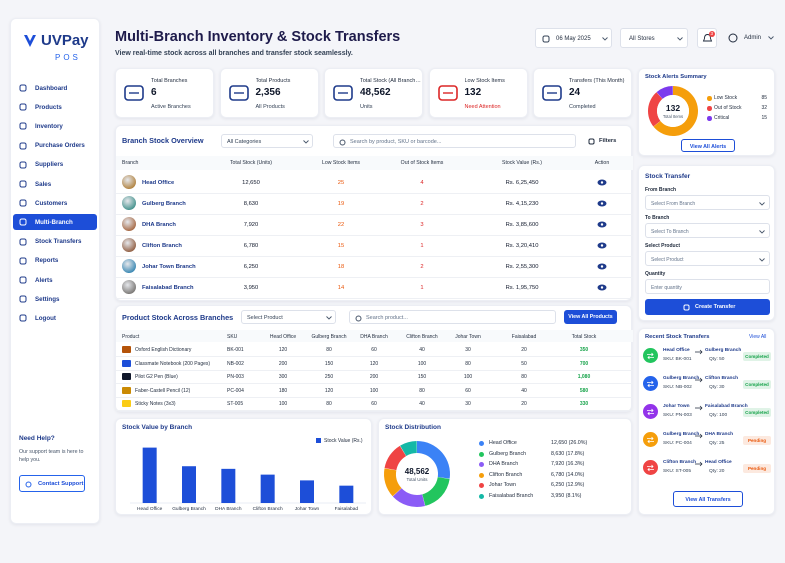 The image size is (785, 563). What do you see at coordinates (251, 203) in the screenshot?
I see `cell: 8,630` at bounding box center [251, 203].